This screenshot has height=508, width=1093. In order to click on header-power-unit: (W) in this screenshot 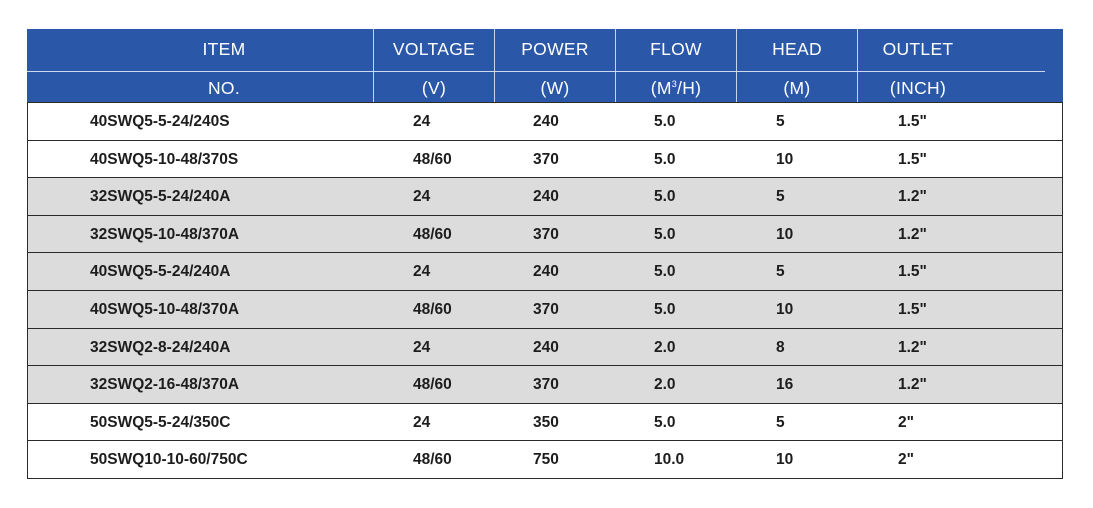, I will do `click(555, 88)`.